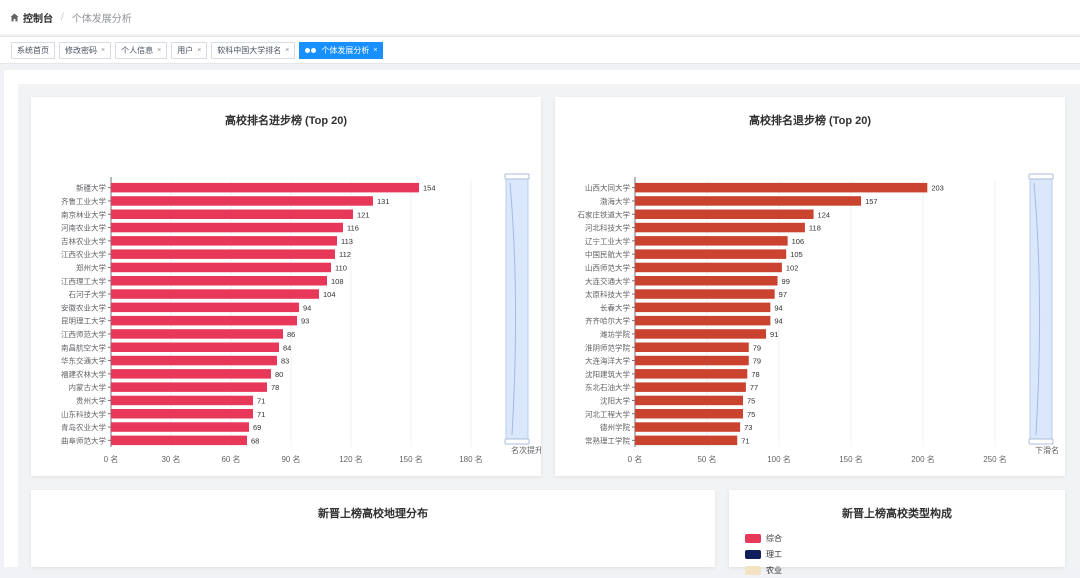  I want to click on category-label: 新疆大学, so click(91, 188).